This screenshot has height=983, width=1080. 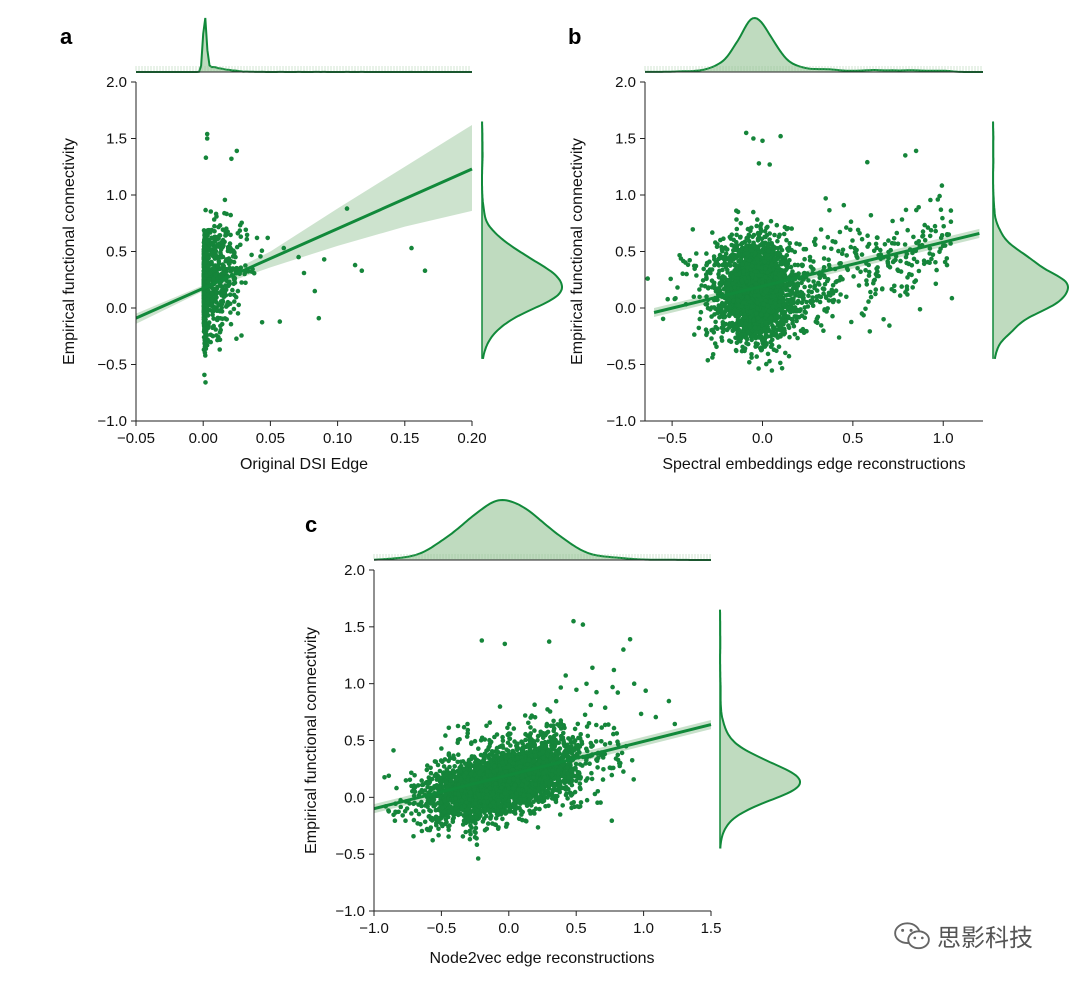 What do you see at coordinates (270, 438) in the screenshot?
I see `x-tick-label: 0.05` at bounding box center [270, 438].